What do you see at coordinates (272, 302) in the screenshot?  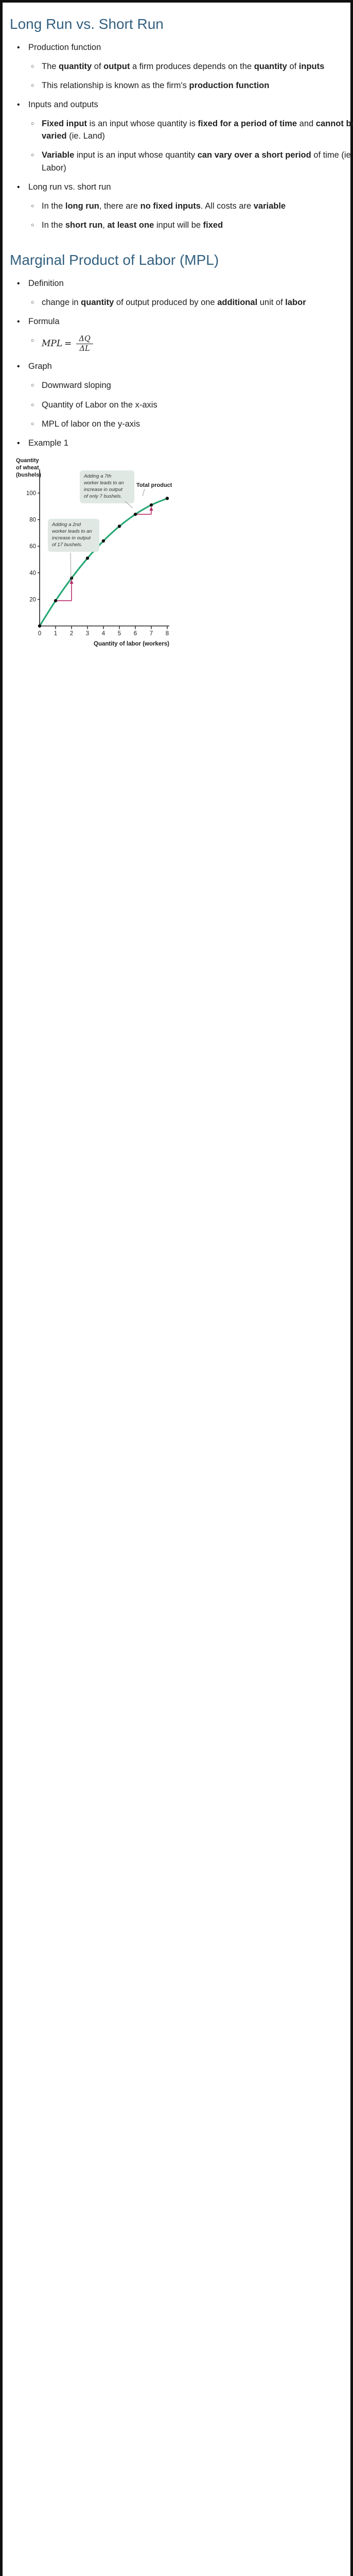 I see `text-segment: unit of` at bounding box center [272, 302].